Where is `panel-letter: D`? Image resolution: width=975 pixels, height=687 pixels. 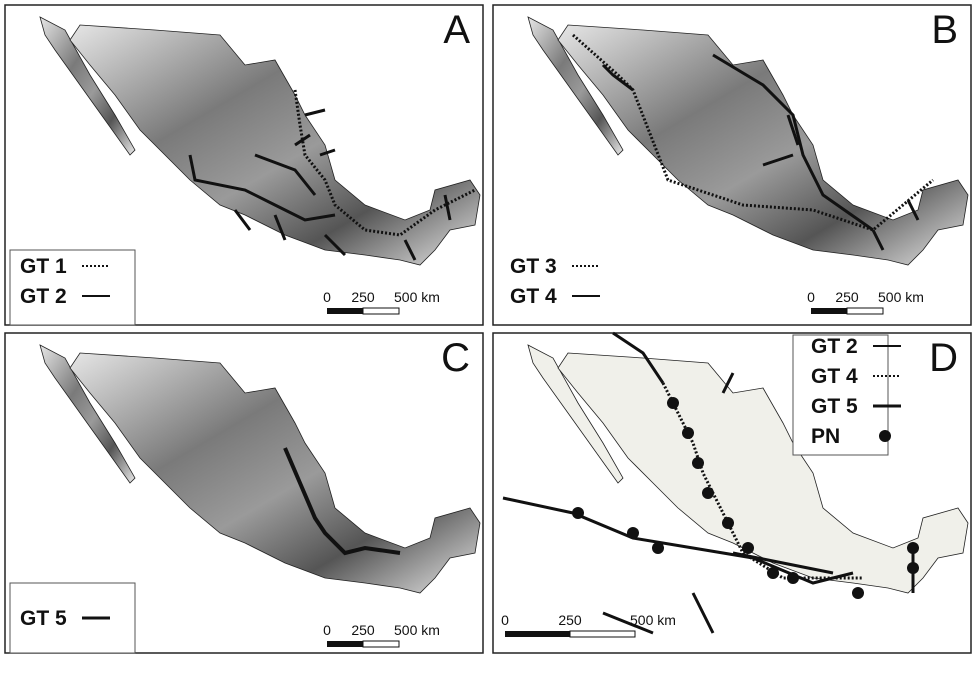 panel-letter: D is located at coordinates (943, 358).